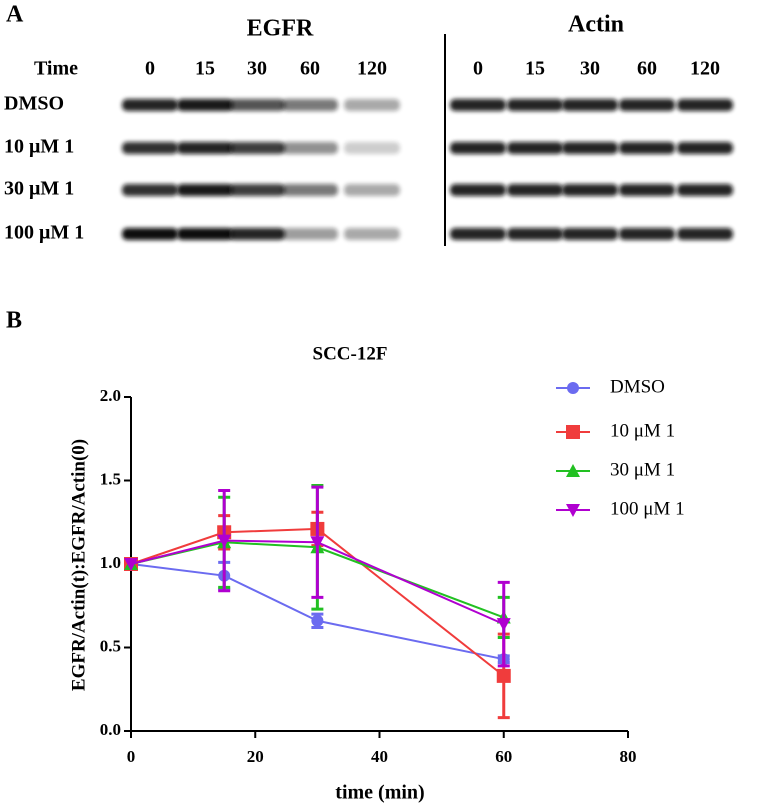  What do you see at coordinates (280, 29) in the screenshot?
I see `group-title: EGFR` at bounding box center [280, 29].